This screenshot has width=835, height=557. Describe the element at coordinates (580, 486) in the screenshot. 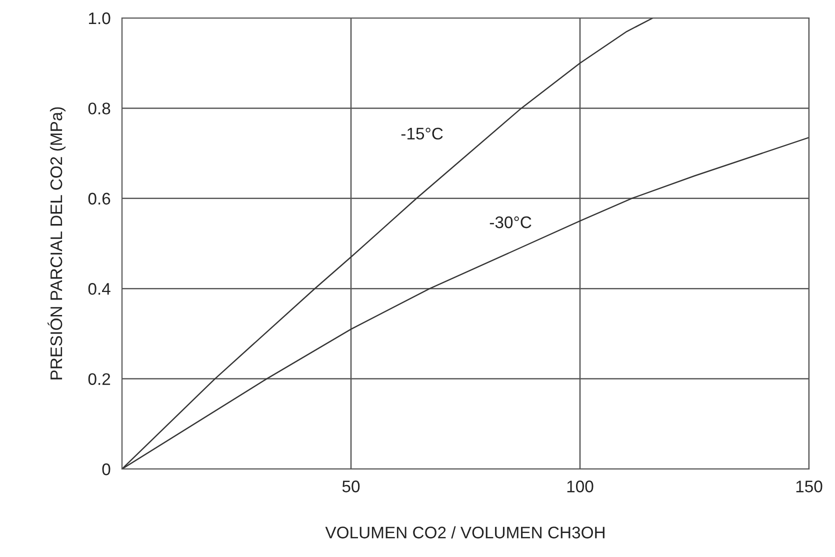

I see `x-tick-label: 100` at that location.